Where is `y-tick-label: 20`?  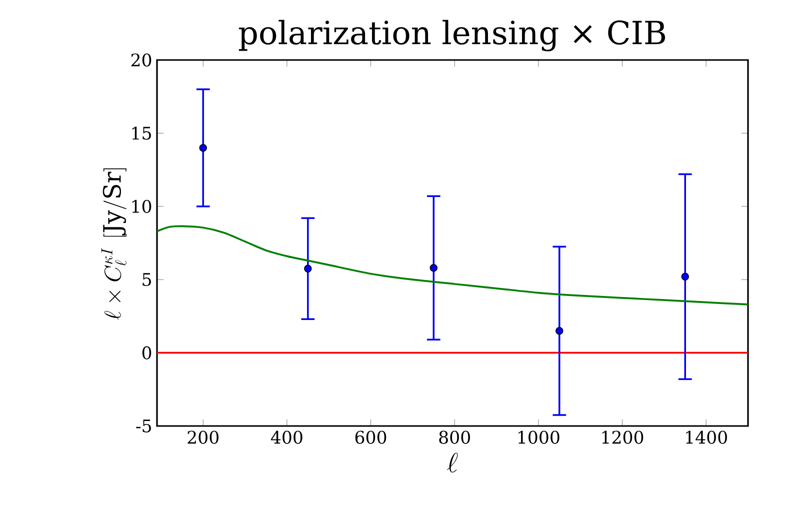
y-tick-label: 20 is located at coordinates (141, 60).